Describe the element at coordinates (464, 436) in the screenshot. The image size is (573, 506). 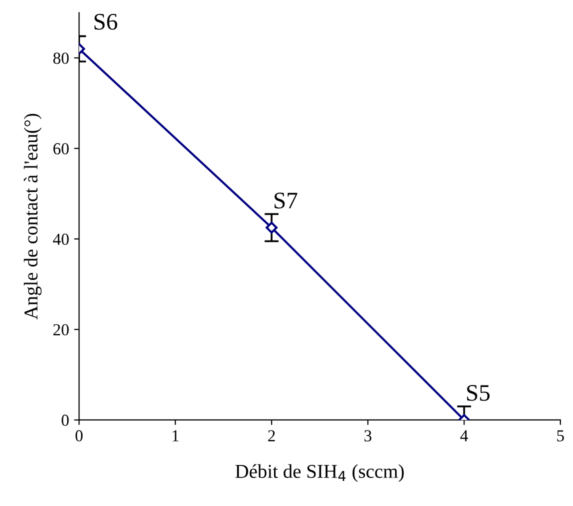
I see `x-tick-label: 4` at that location.